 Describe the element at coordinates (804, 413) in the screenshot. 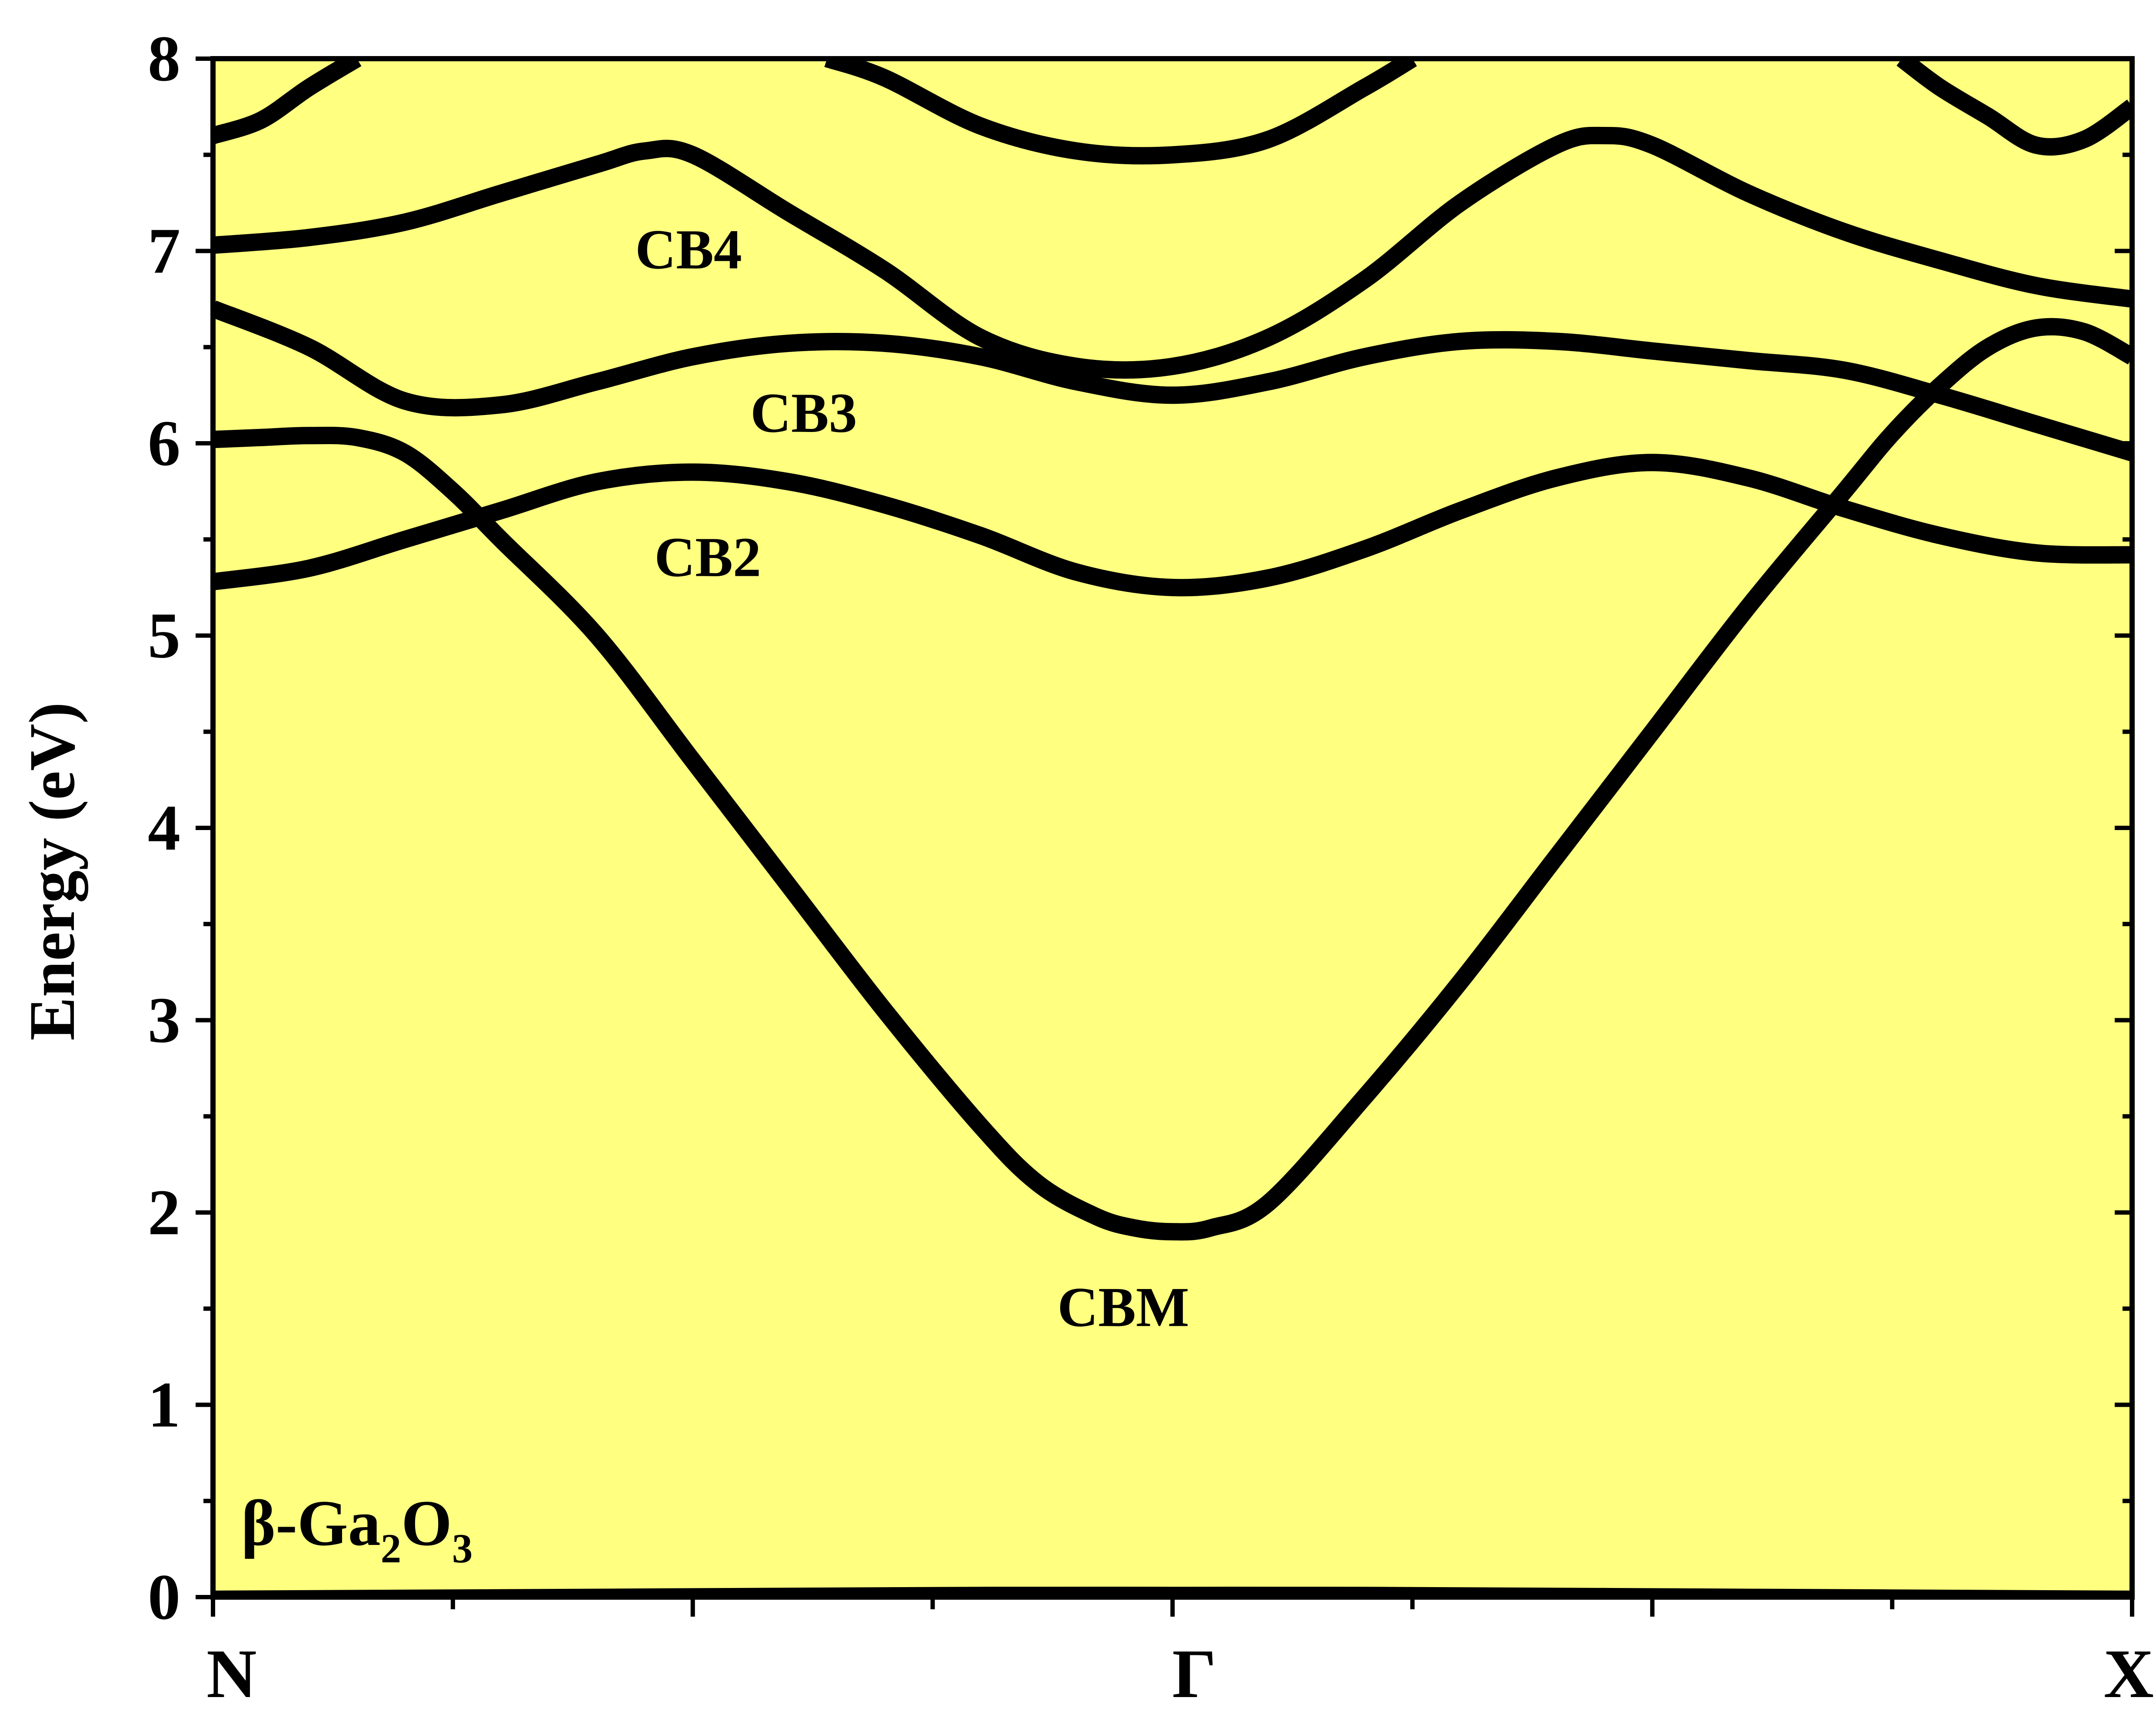

I see `band-label: CB3` at that location.